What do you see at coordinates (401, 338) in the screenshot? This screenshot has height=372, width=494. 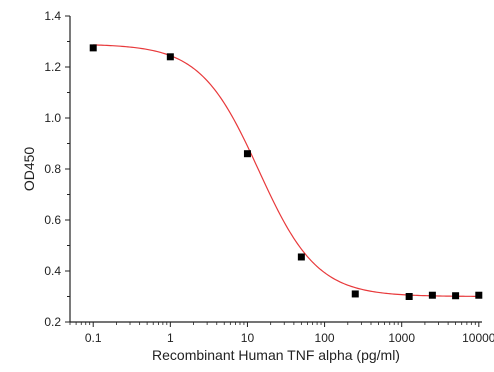 I see `x-tick-label: 1000` at bounding box center [401, 338].